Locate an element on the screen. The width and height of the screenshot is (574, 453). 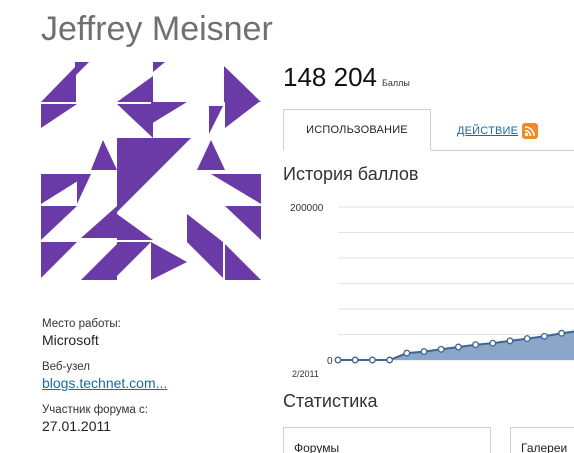
member-since-value: 27.01.2011 is located at coordinates (77, 426).